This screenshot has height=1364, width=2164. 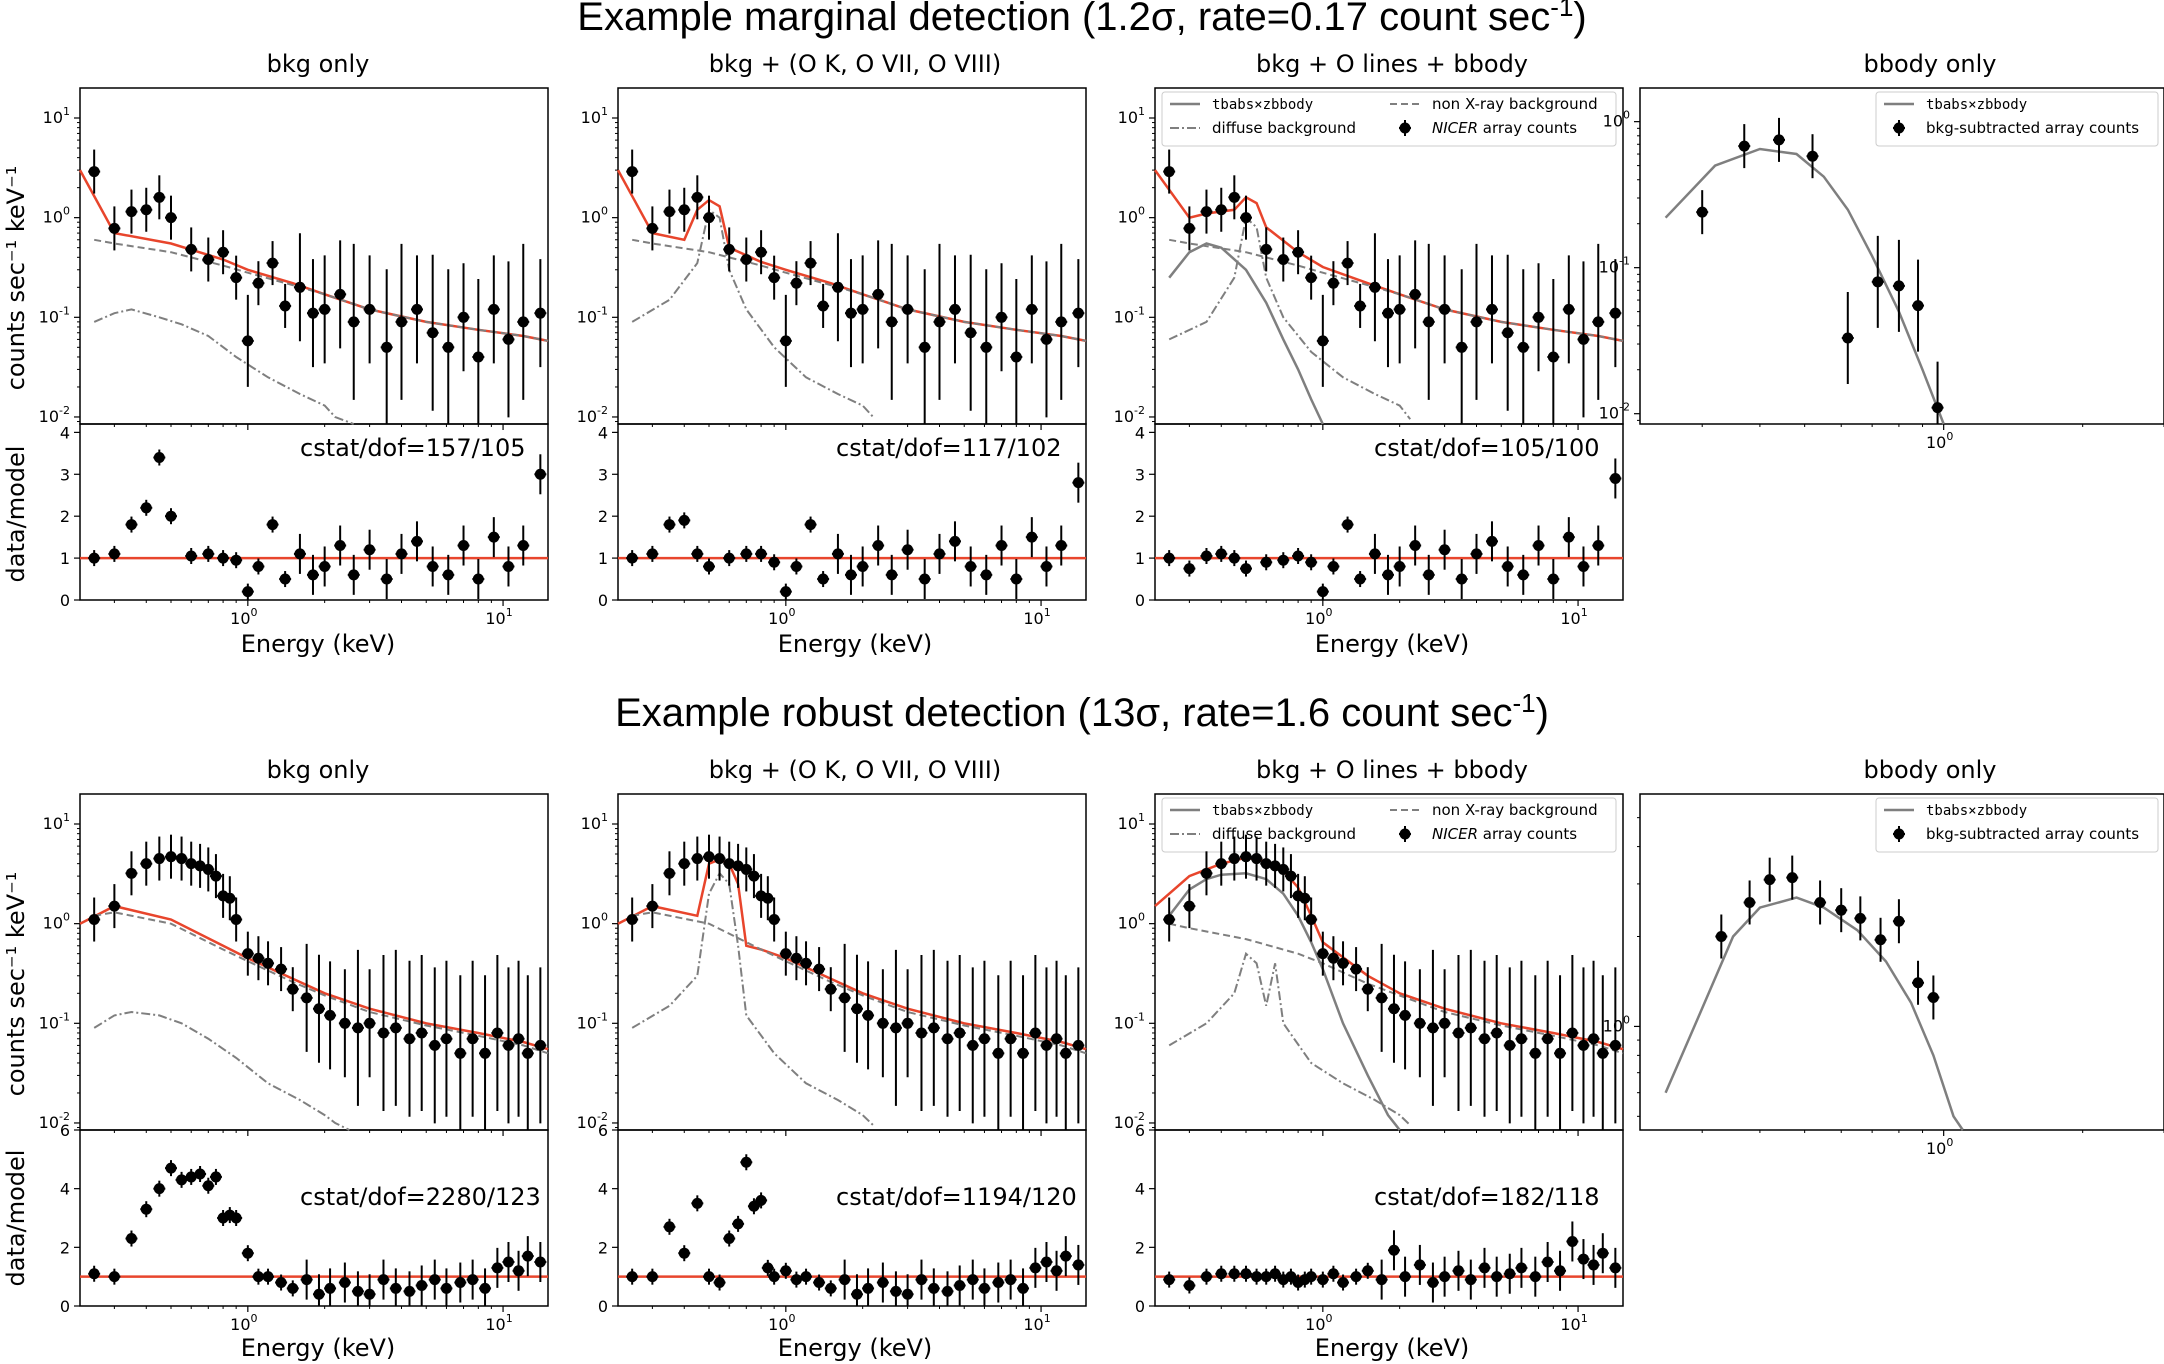 I want to click on y-tick-label: 0, so click(x=603, y=1306).